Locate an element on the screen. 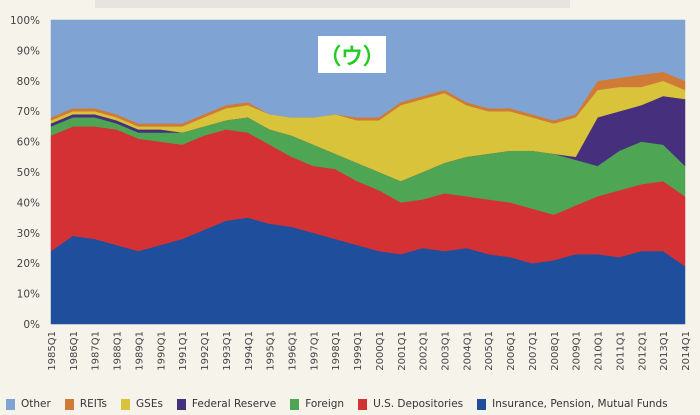 This screenshot has width=700, height=415. legend-label: REITs is located at coordinates (93, 404).